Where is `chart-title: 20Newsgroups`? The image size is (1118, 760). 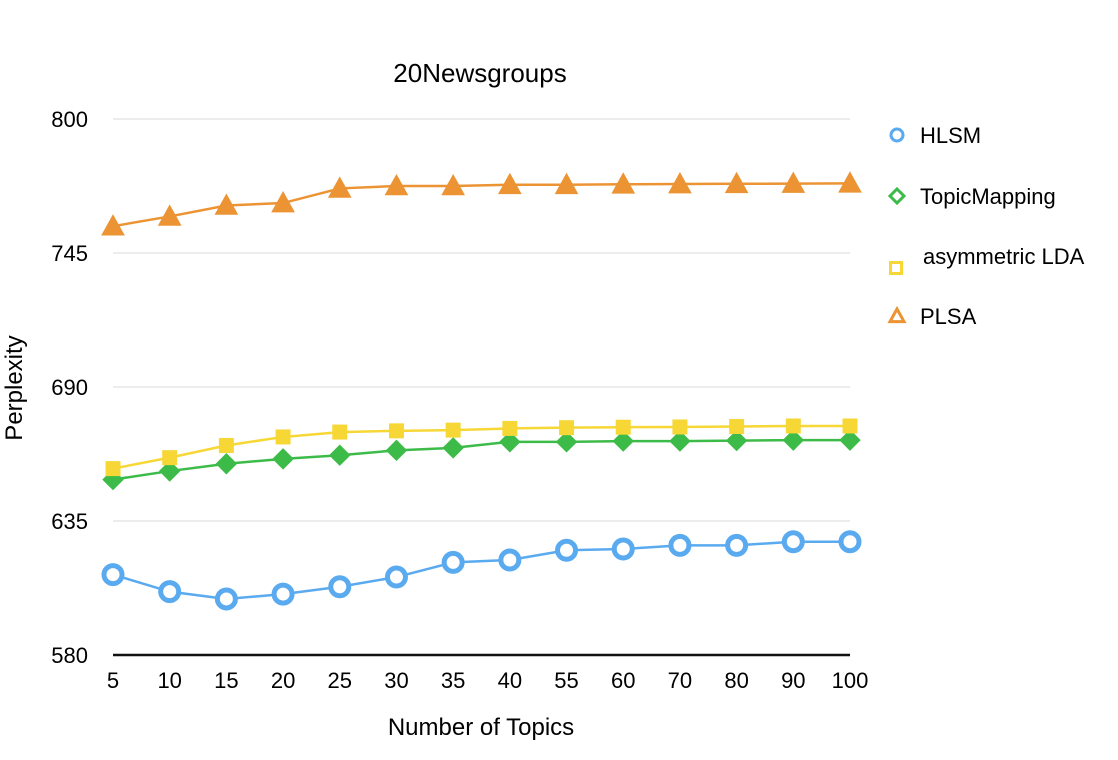
chart-title: 20Newsgroups is located at coordinates (479, 73).